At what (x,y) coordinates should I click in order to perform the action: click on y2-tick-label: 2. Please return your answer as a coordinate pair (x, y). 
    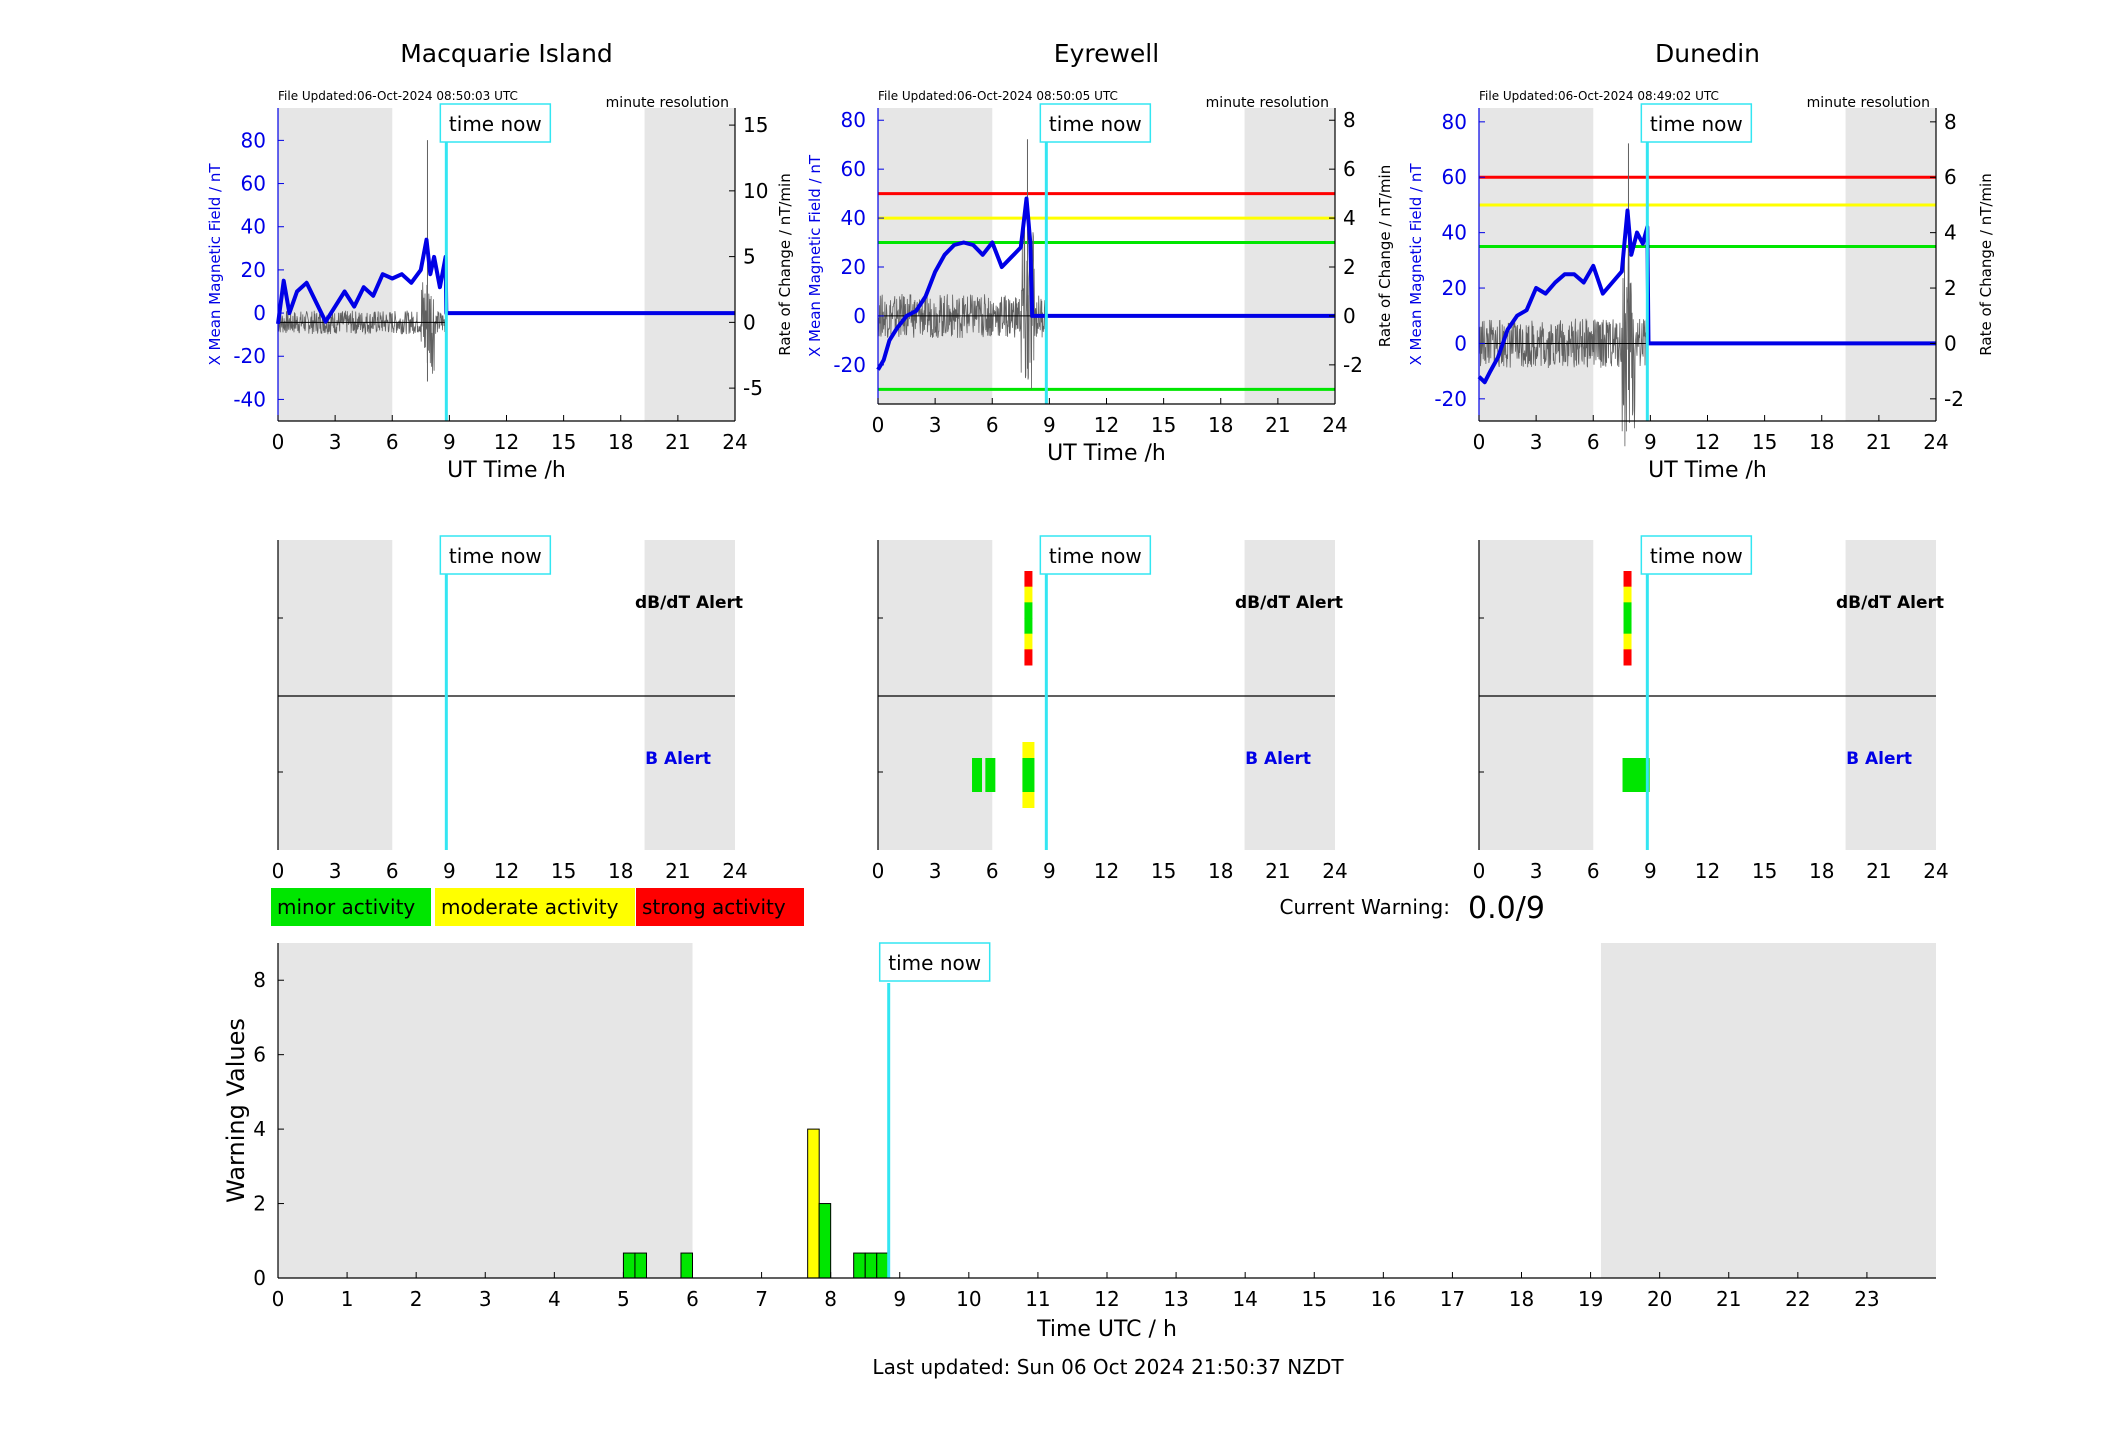
    Looking at the image, I should click on (1950, 288).